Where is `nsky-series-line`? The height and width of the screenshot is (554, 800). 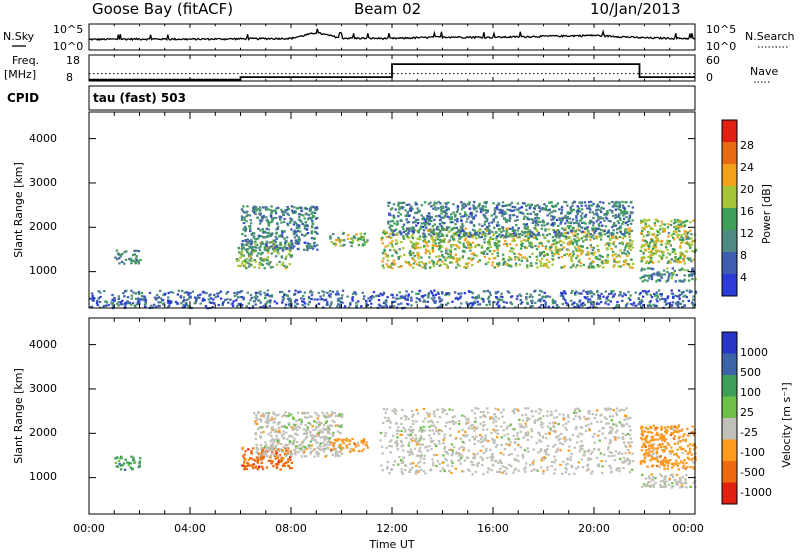 nsky-series-line is located at coordinates (392, 35).